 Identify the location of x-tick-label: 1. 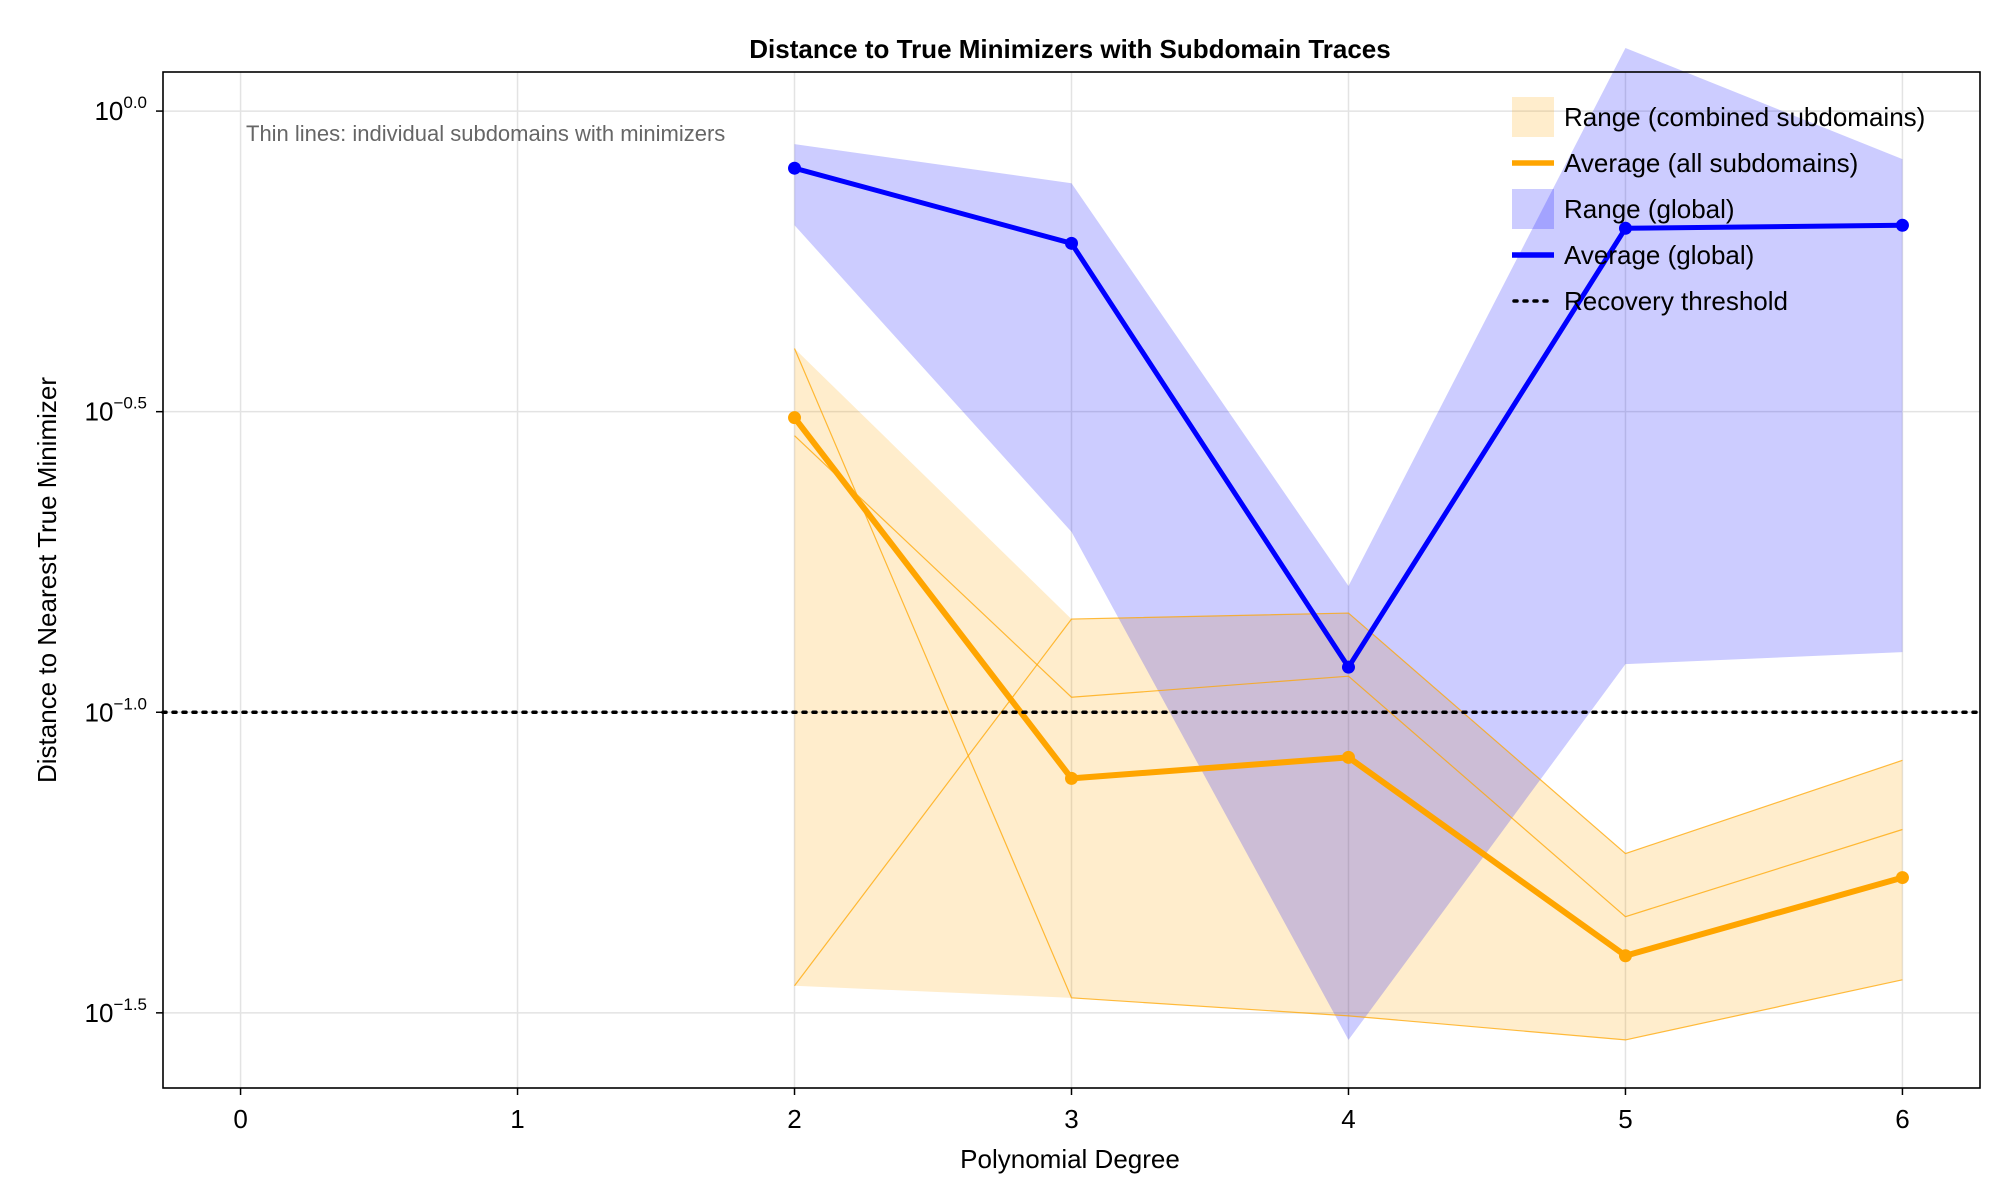
(517, 1119).